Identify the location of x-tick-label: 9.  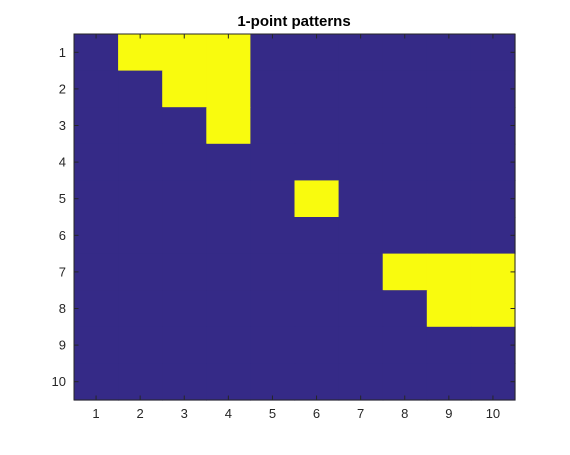
(448, 413).